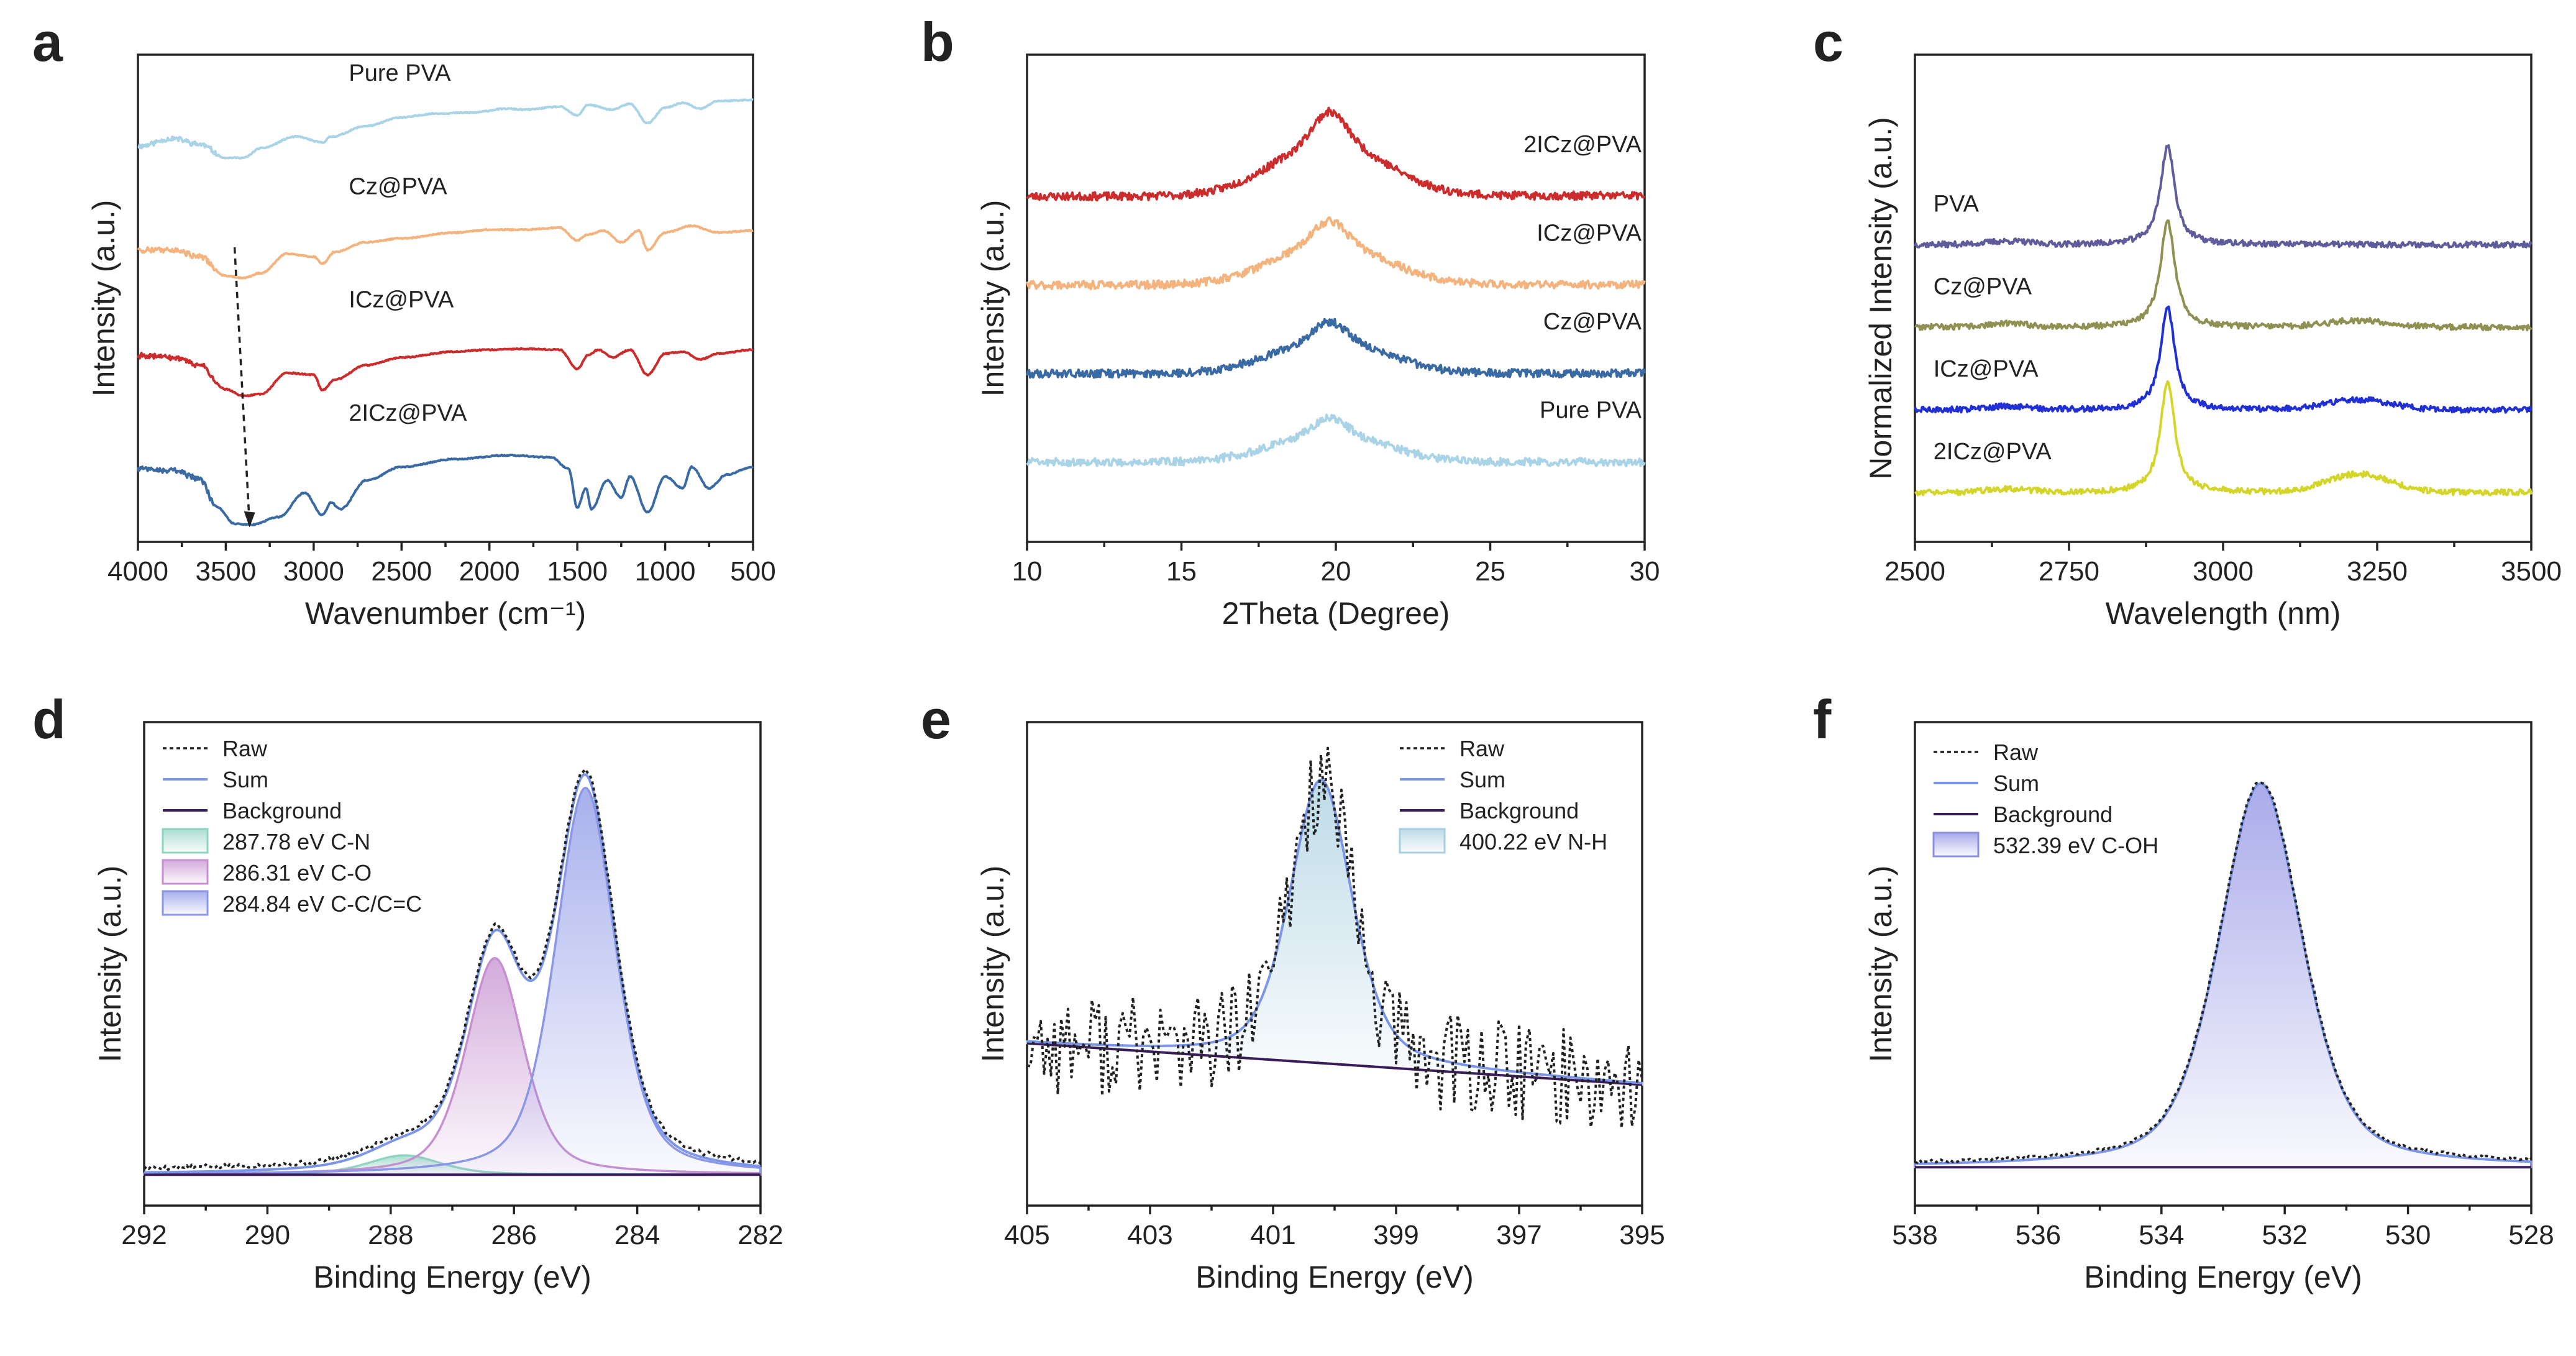 The height and width of the screenshot is (1356, 2576). Describe the element at coordinates (1518, 1235) in the screenshot. I see `x-tick-label: 397` at that location.